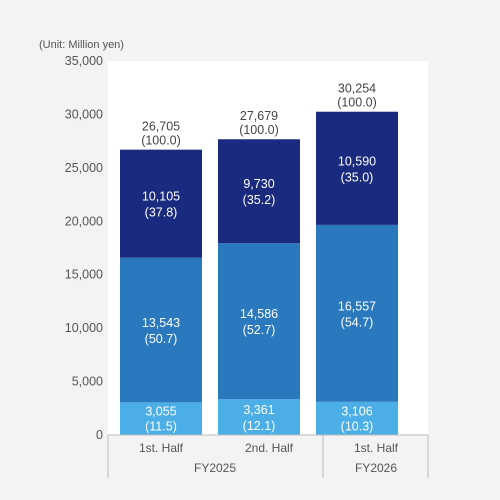  I want to click on y-tick-label: 35,000, so click(84, 61).